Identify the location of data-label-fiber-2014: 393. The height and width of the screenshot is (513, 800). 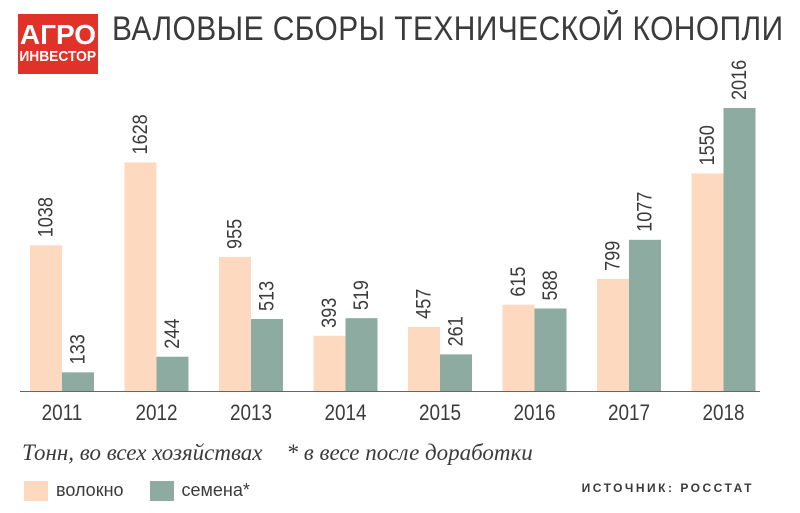
(330, 313).